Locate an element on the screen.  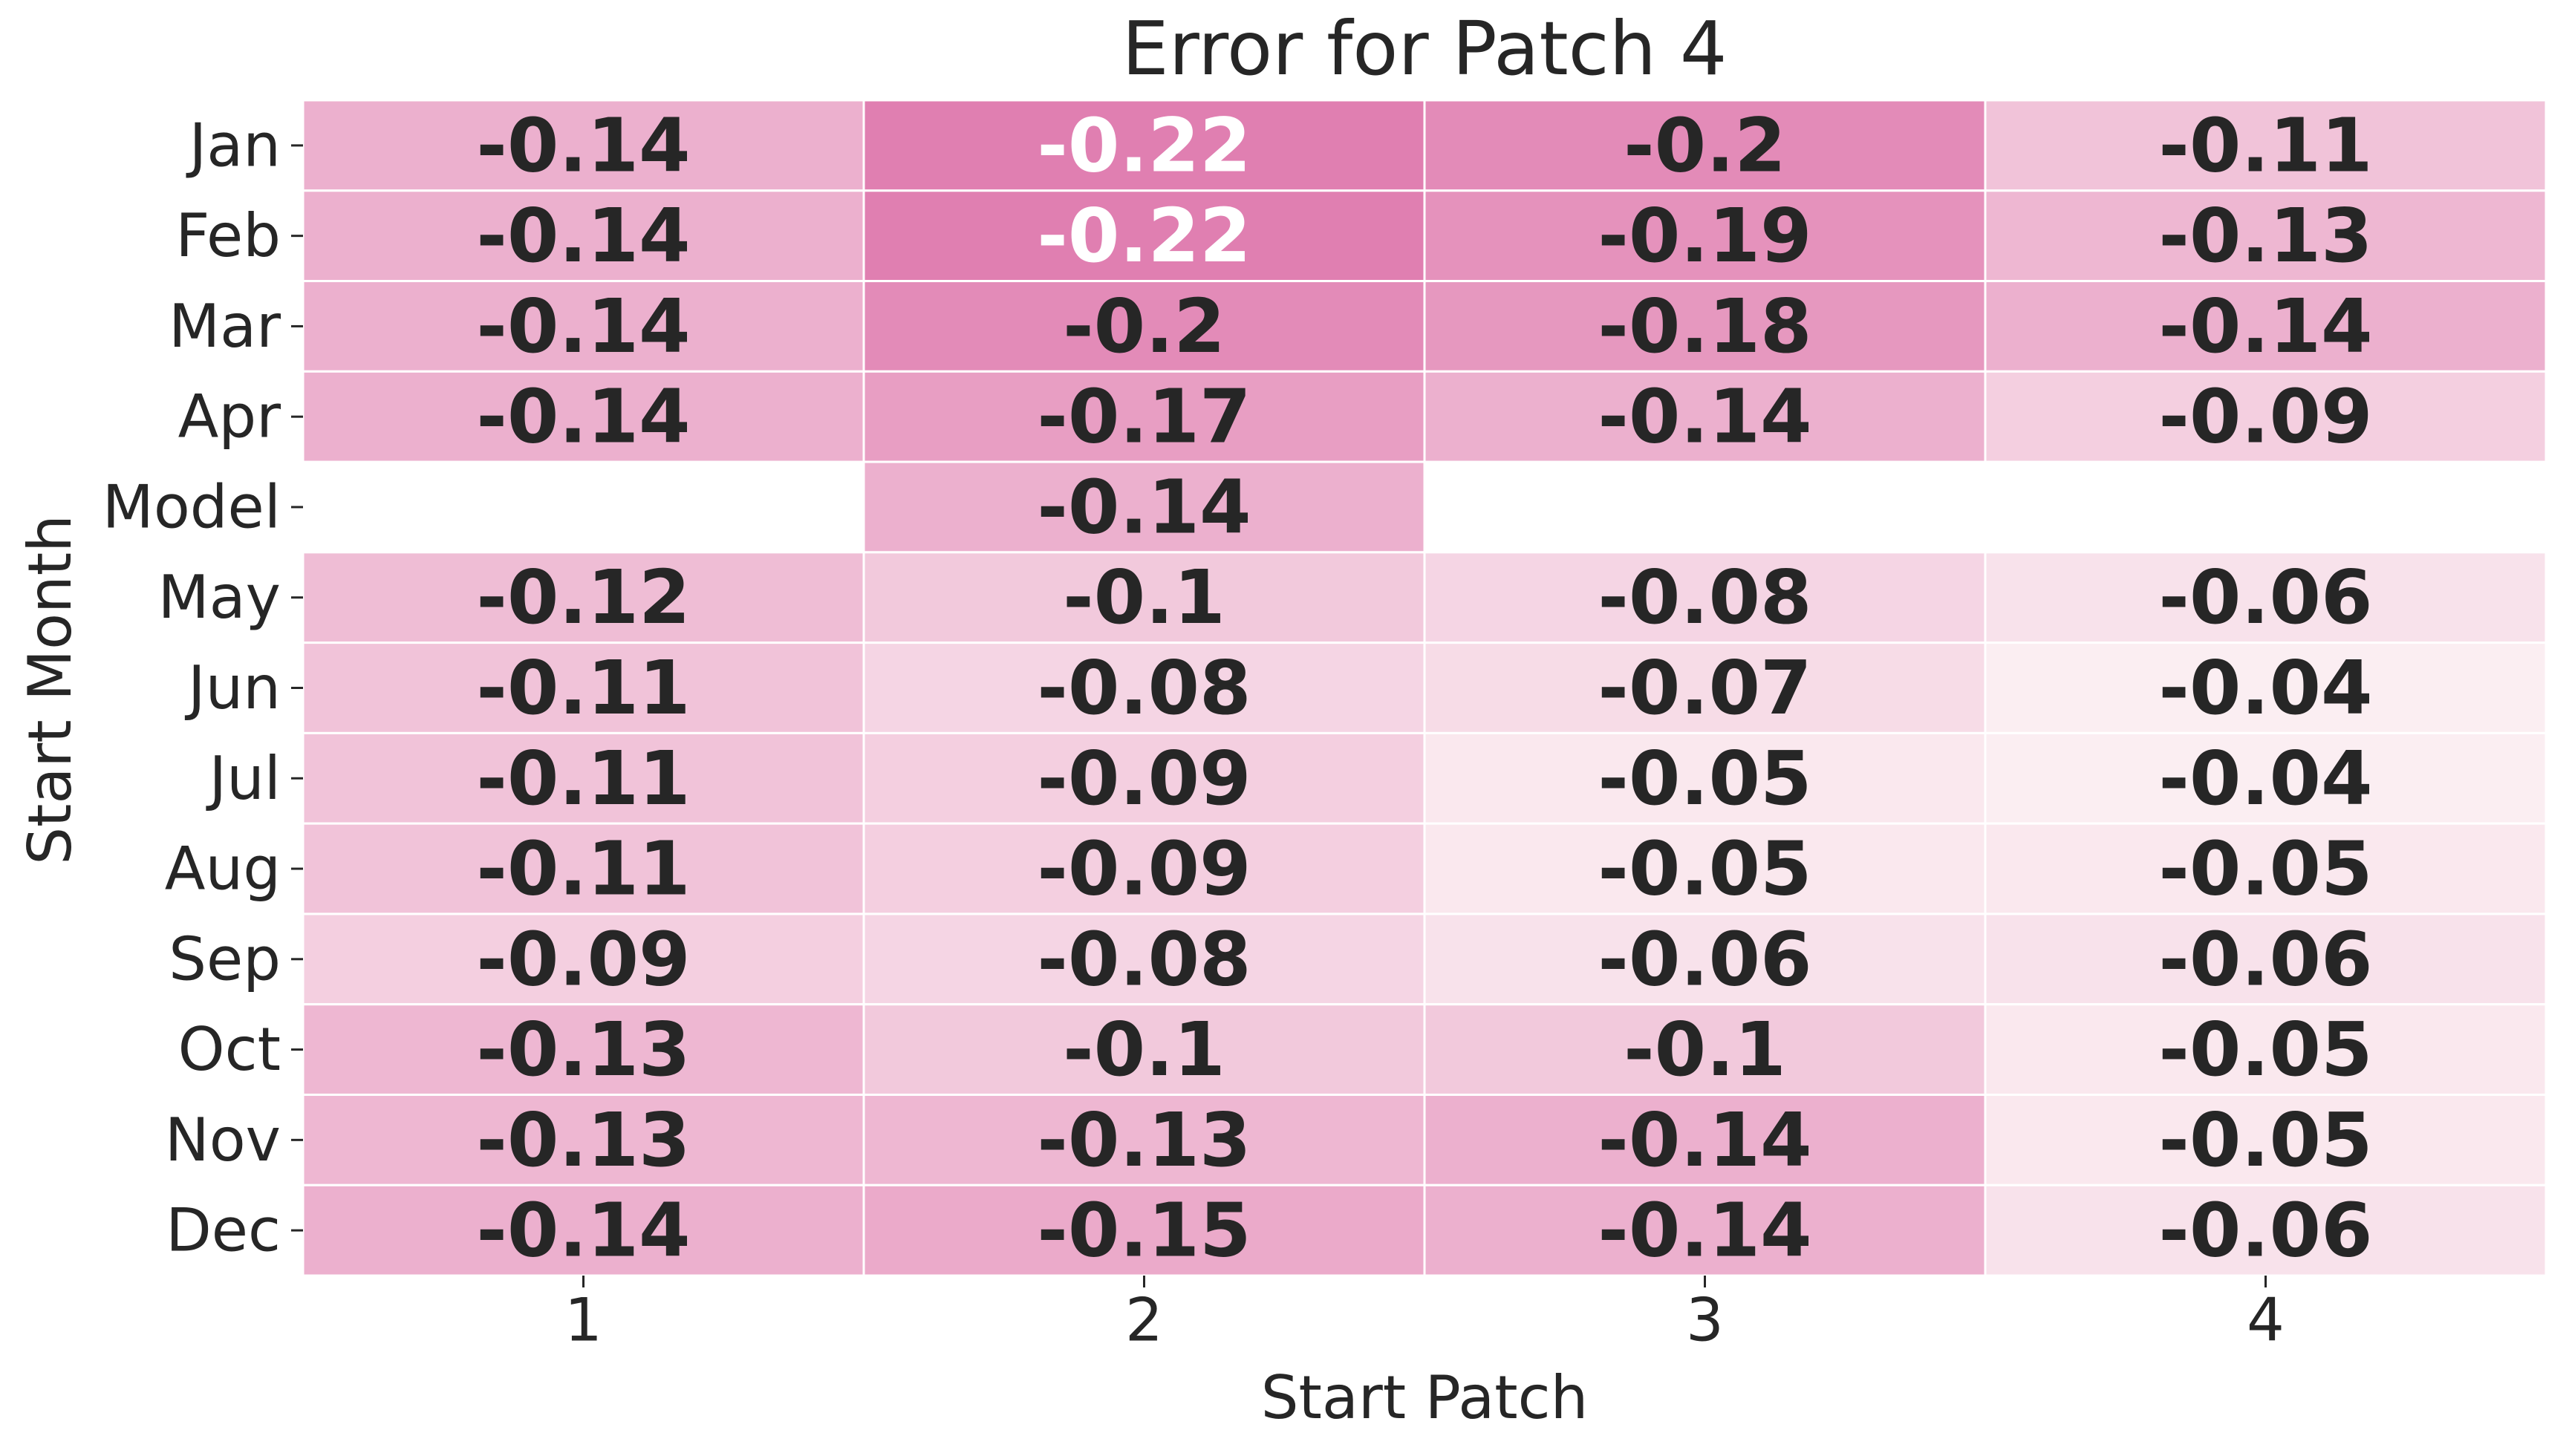
y-tick-label: Jan is located at coordinates (233, 146).